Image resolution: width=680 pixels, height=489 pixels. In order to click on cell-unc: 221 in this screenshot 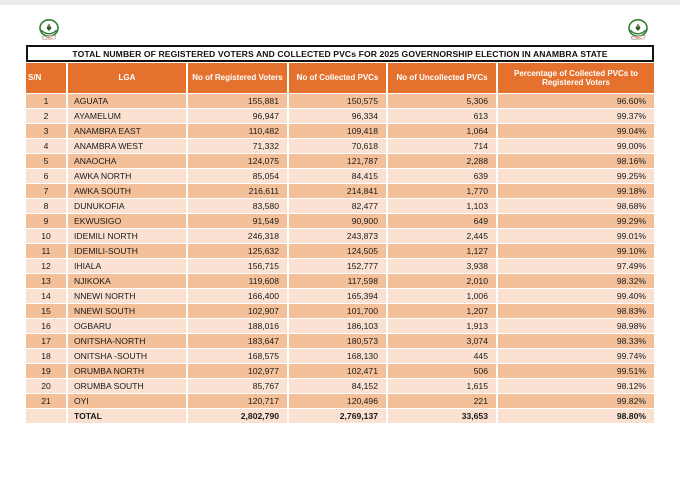, I will do `click(443, 401)`.